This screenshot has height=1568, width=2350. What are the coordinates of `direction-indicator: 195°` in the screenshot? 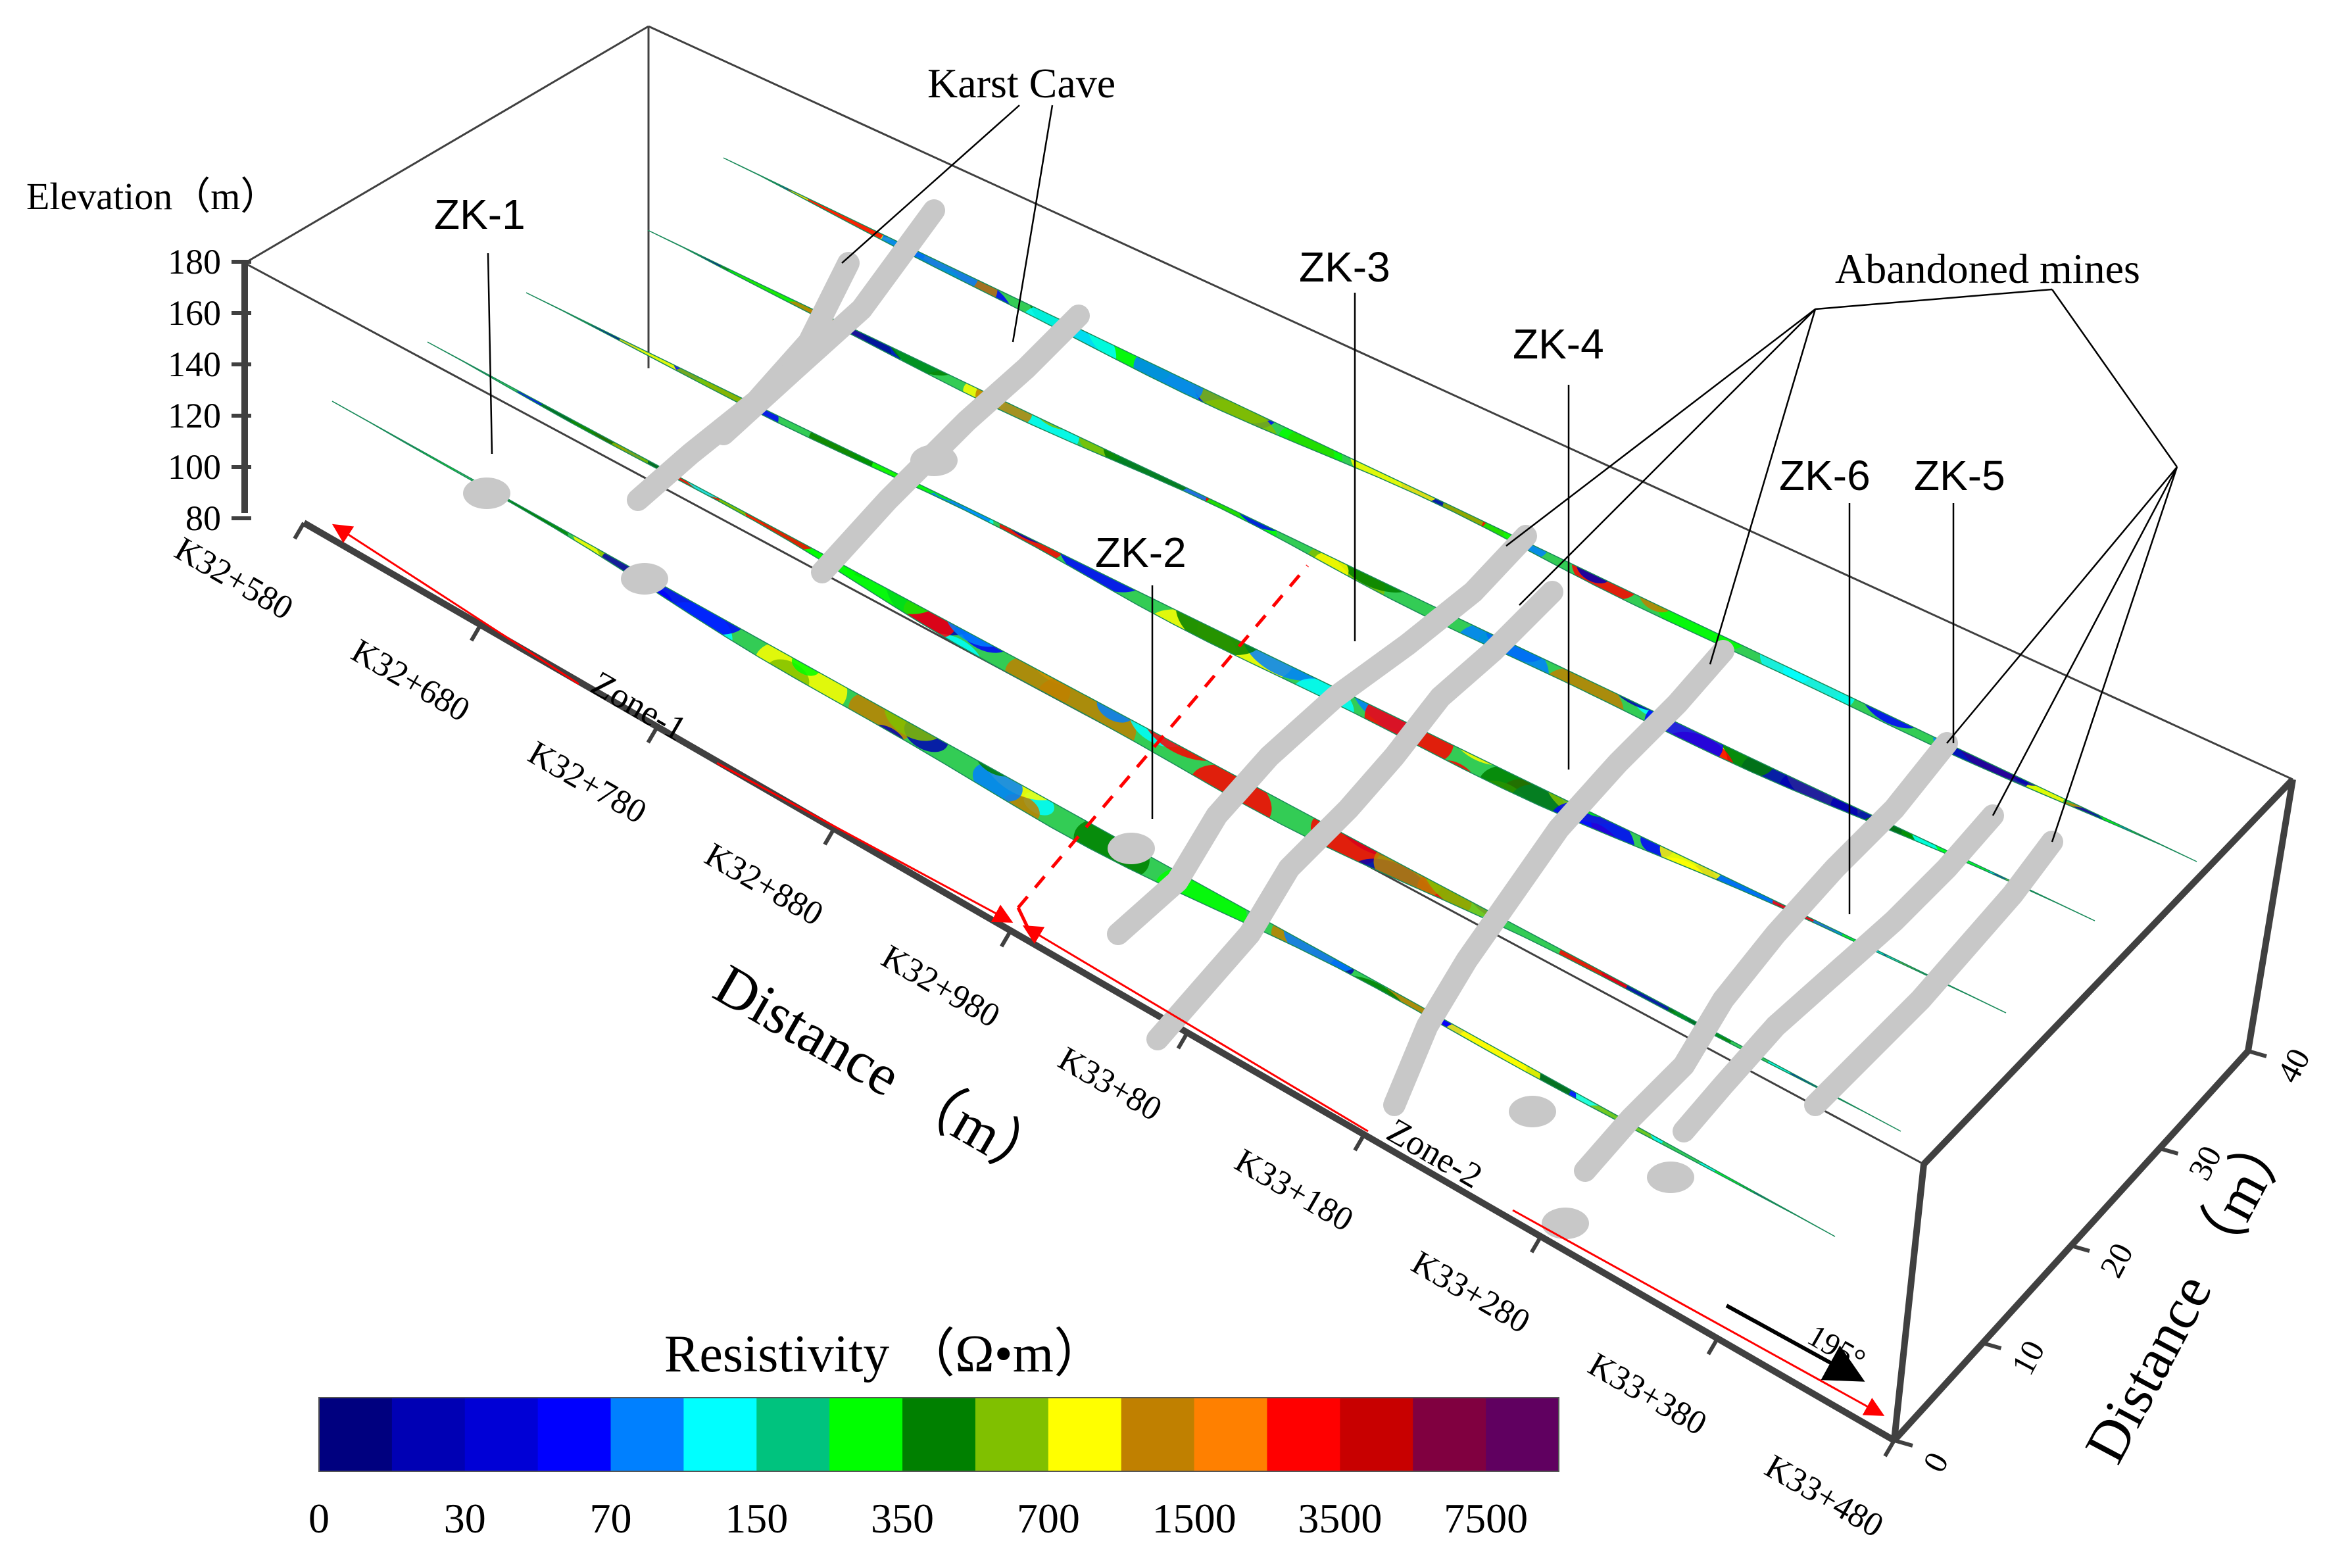 It's located at (1798, 1343).